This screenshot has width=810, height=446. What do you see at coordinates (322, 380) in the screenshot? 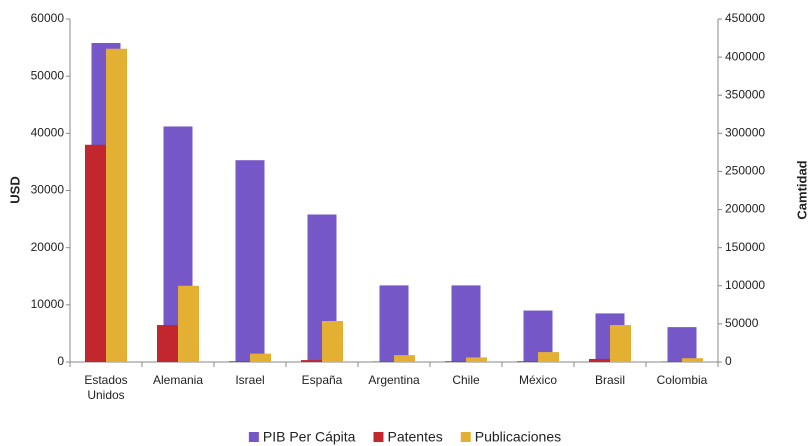
I see `x-tick-label: España` at bounding box center [322, 380].